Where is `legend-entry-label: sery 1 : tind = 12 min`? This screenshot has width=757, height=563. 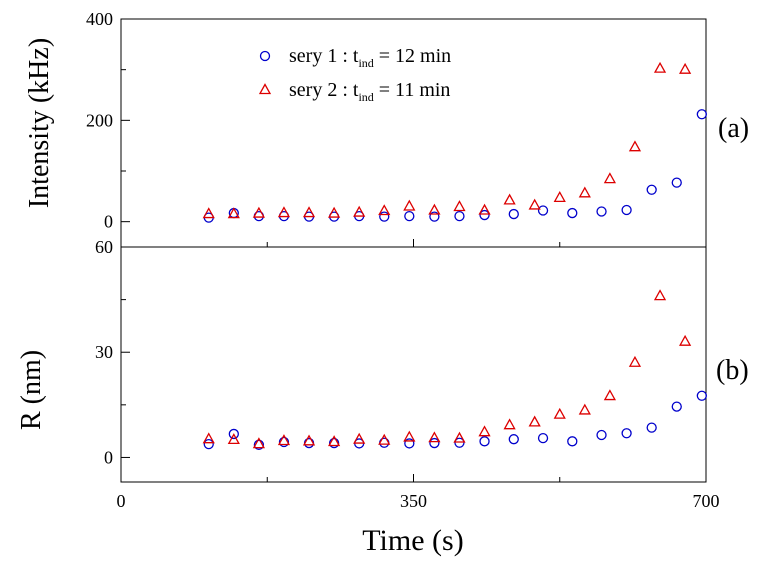
legend-entry-label: sery 1 : tind = 12 min is located at coordinates (370, 57).